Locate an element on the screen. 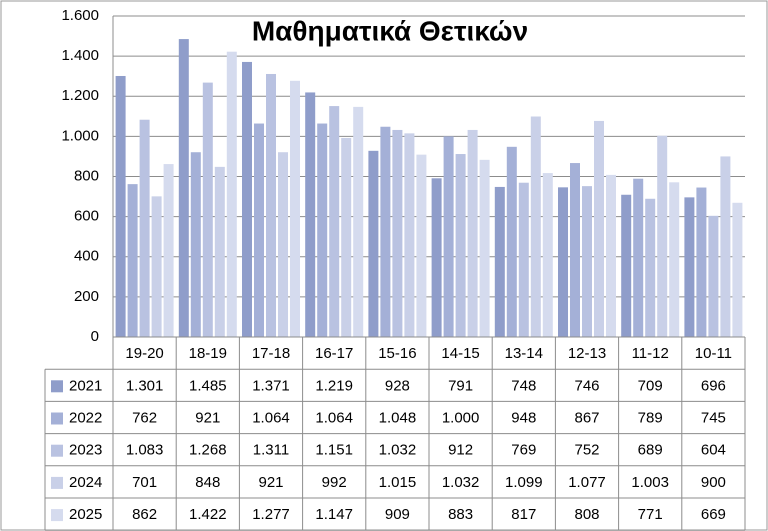 This screenshot has height=531, width=768. chart-title: Μαθηματικά Θετικών is located at coordinates (390, 30).